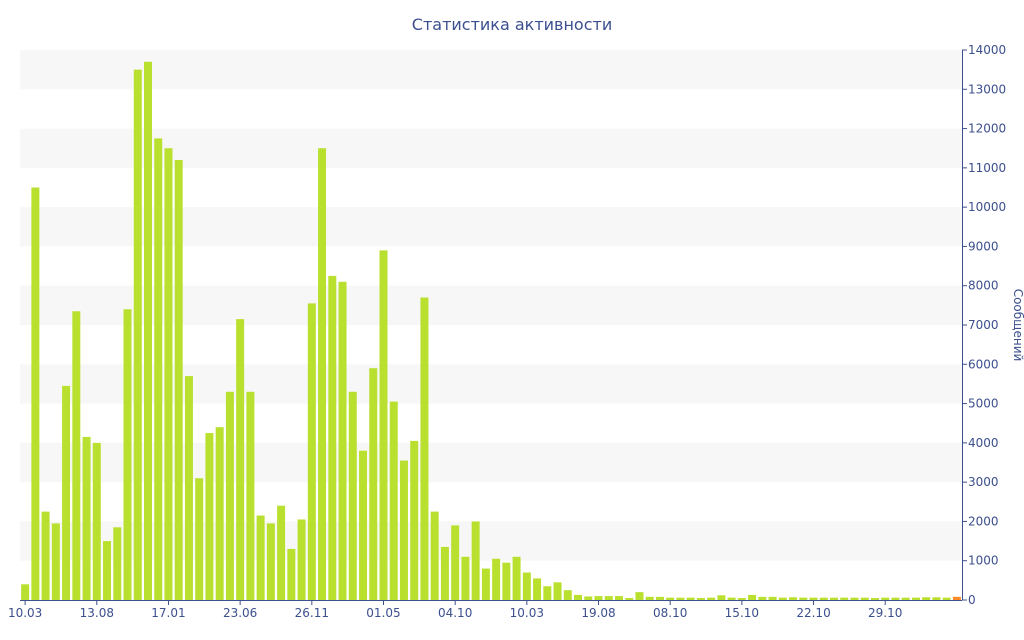 Image resolution: width=1024 pixels, height=640 pixels. What do you see at coordinates (240, 613) in the screenshot?
I see `x-tick-label: 23.06` at bounding box center [240, 613].